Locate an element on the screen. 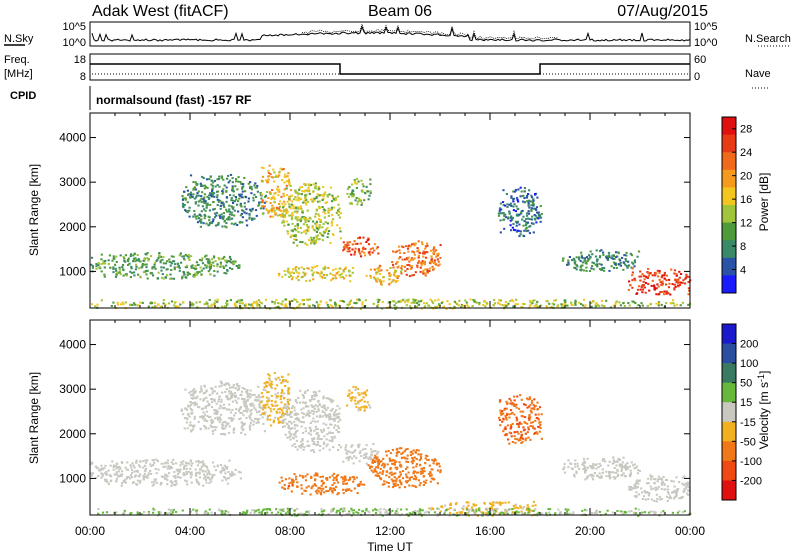 This screenshot has height=554, width=800. colorbar-tick-label: 8 is located at coordinates (743, 247).